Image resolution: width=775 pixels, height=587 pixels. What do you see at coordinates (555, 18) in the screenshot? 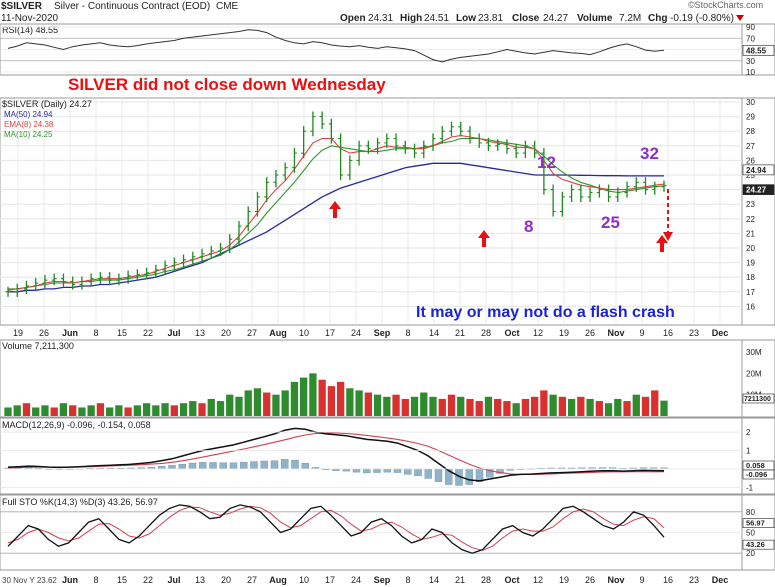
I see `close-value: 24.27` at bounding box center [555, 18].